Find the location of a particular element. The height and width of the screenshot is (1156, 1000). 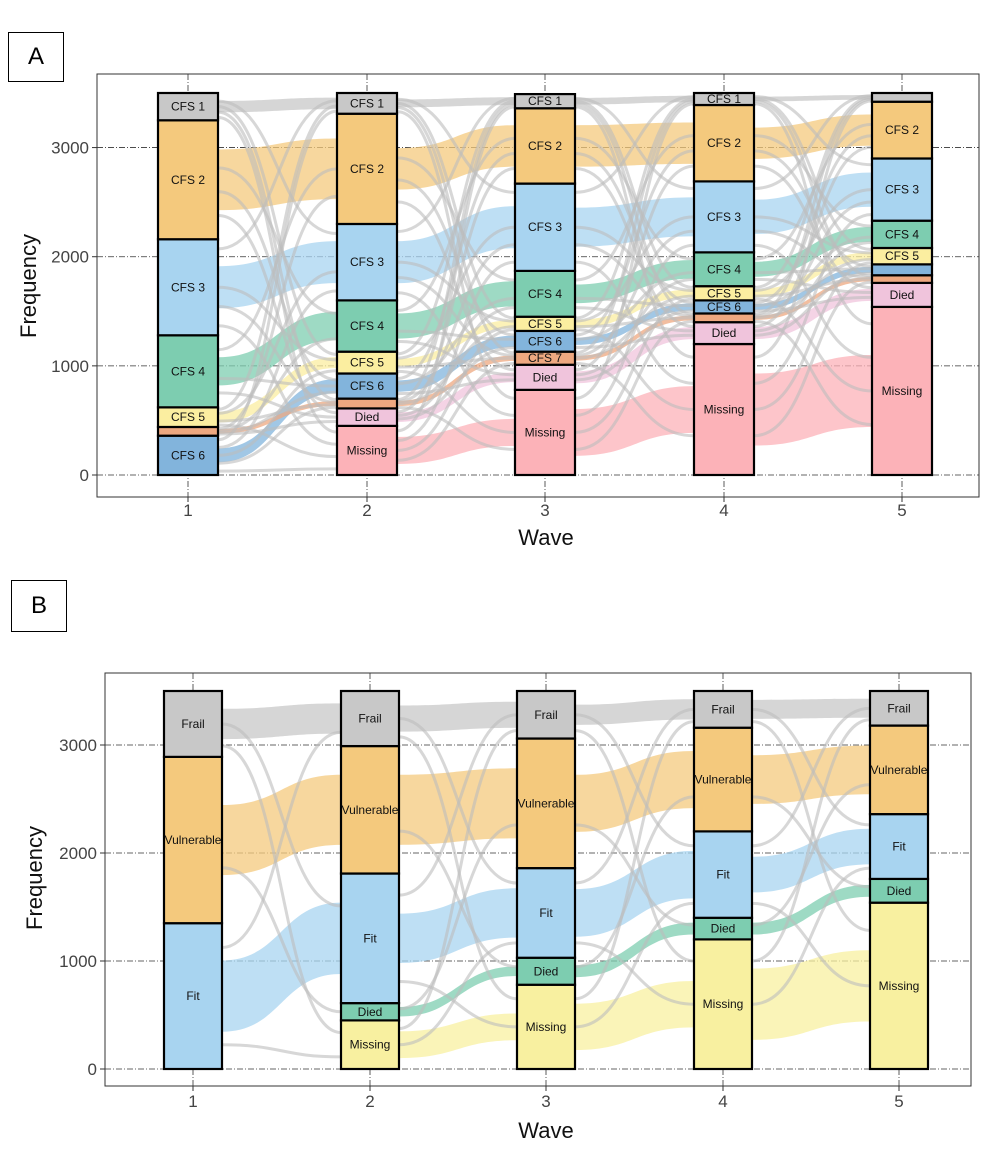

stack-wave-5: Missing Died Fit Vulnerable Frail is located at coordinates (899, 880).